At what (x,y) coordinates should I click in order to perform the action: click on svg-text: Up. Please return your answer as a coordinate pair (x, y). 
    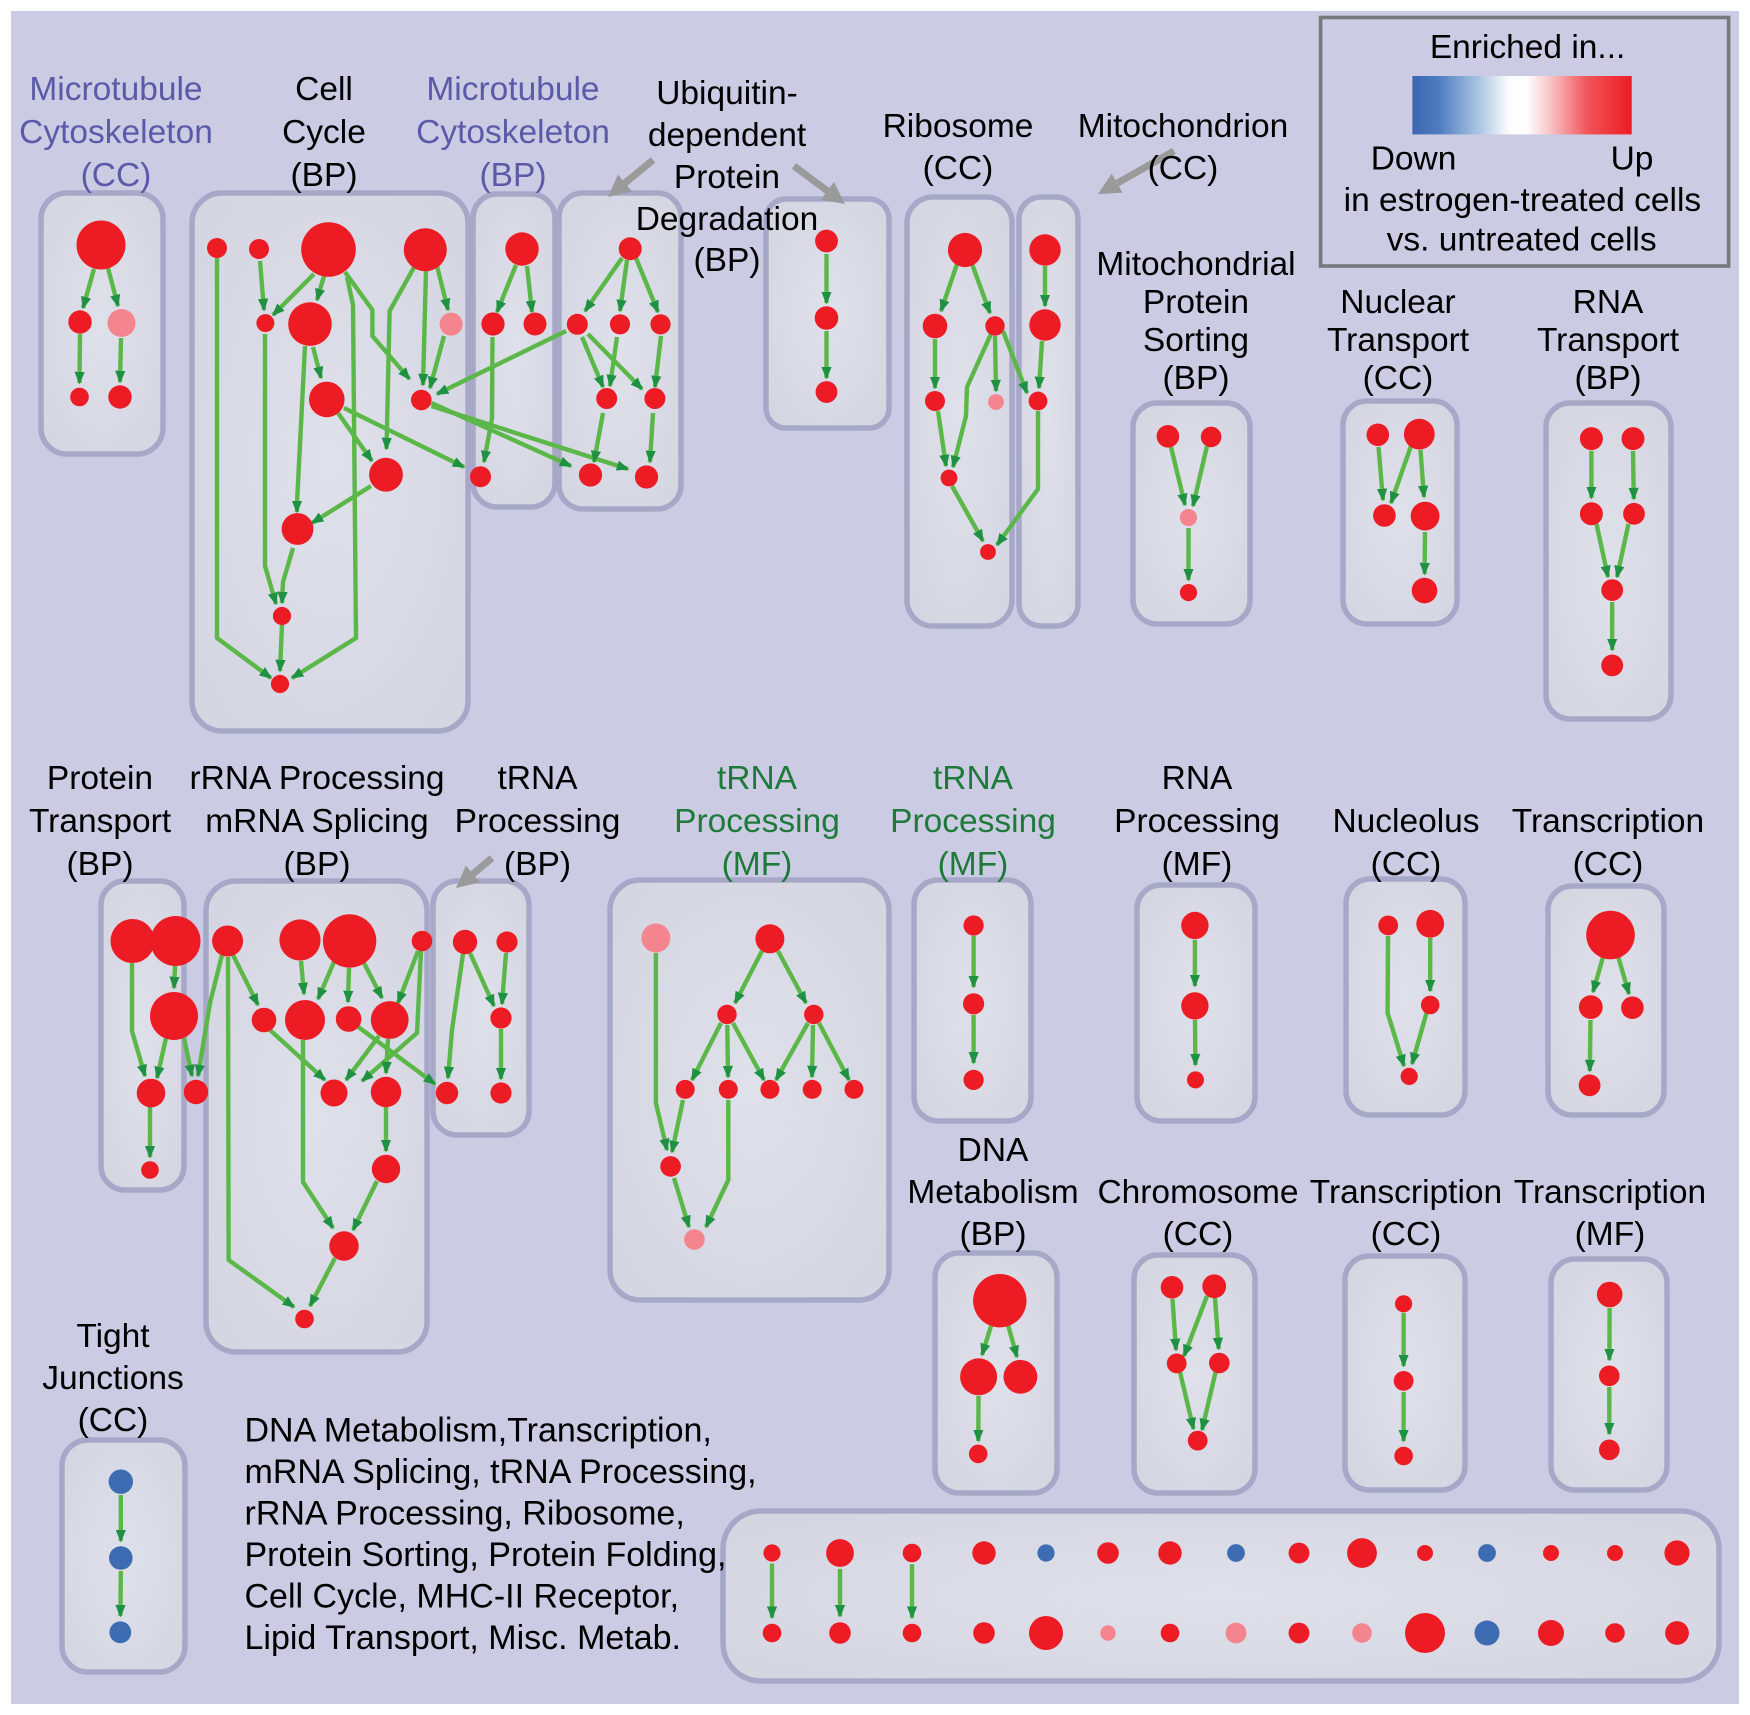
    Looking at the image, I should click on (1632, 159).